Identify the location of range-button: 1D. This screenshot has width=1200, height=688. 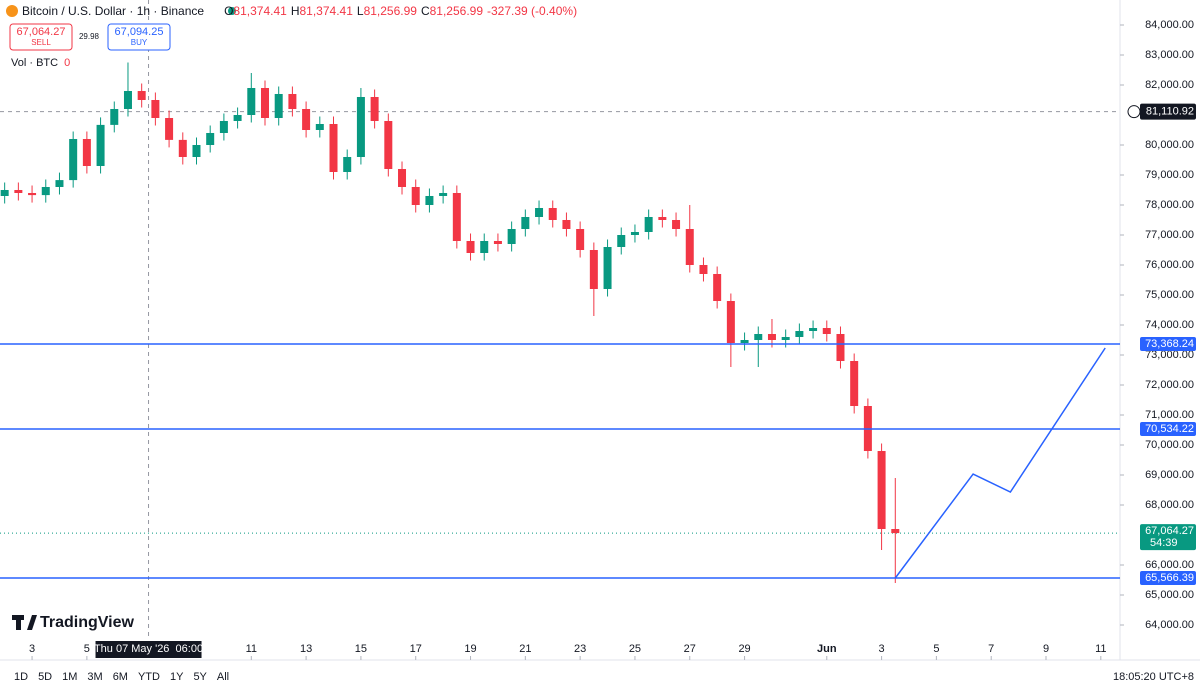
(21, 677).